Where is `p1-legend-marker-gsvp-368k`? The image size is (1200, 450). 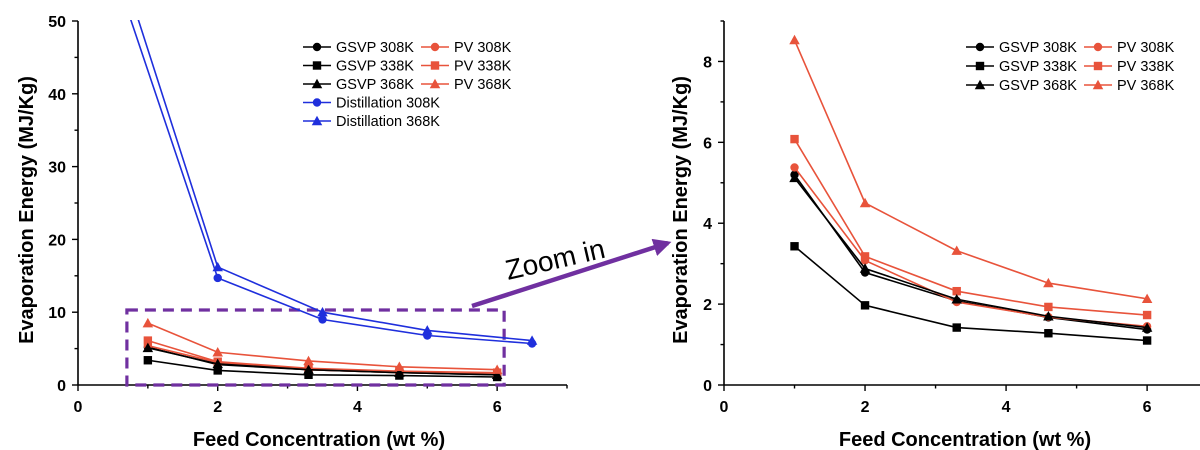 p1-legend-marker-gsvp-368k is located at coordinates (980, 84).